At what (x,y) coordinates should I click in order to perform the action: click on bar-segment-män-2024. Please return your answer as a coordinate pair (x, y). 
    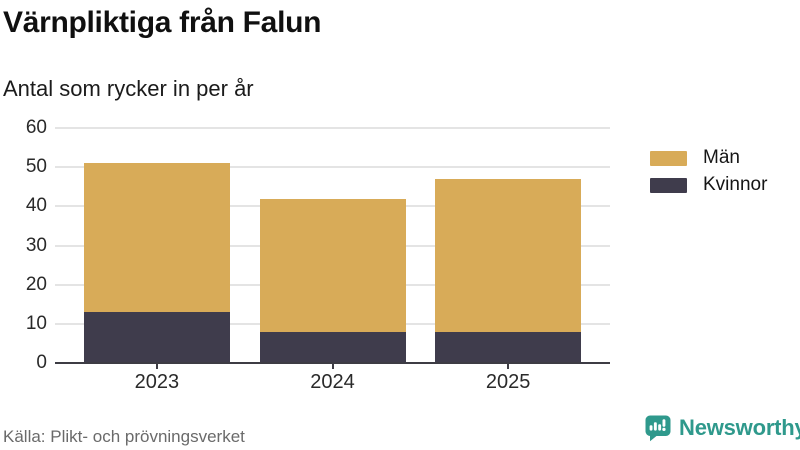
    Looking at the image, I should click on (332, 265).